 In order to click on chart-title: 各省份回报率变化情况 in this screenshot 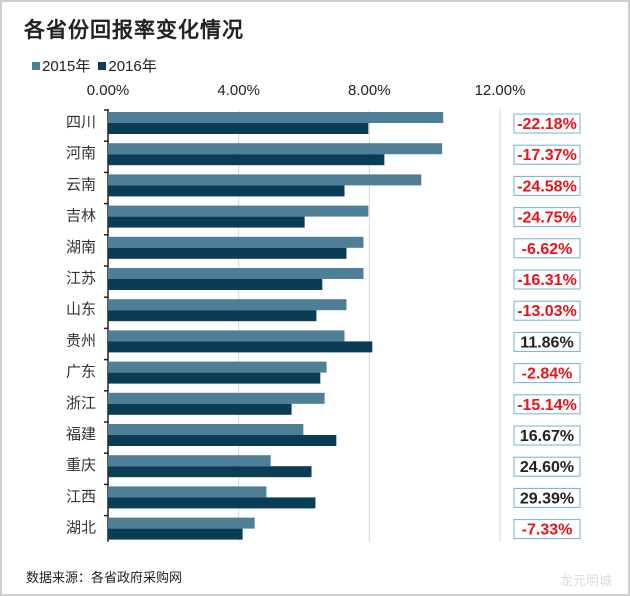, I will do `click(134, 30)`.